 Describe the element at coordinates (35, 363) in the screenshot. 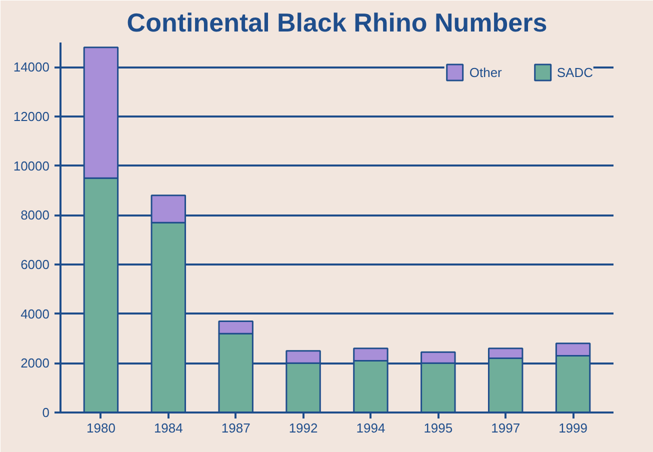

I see `y-tick-label: 2000` at that location.